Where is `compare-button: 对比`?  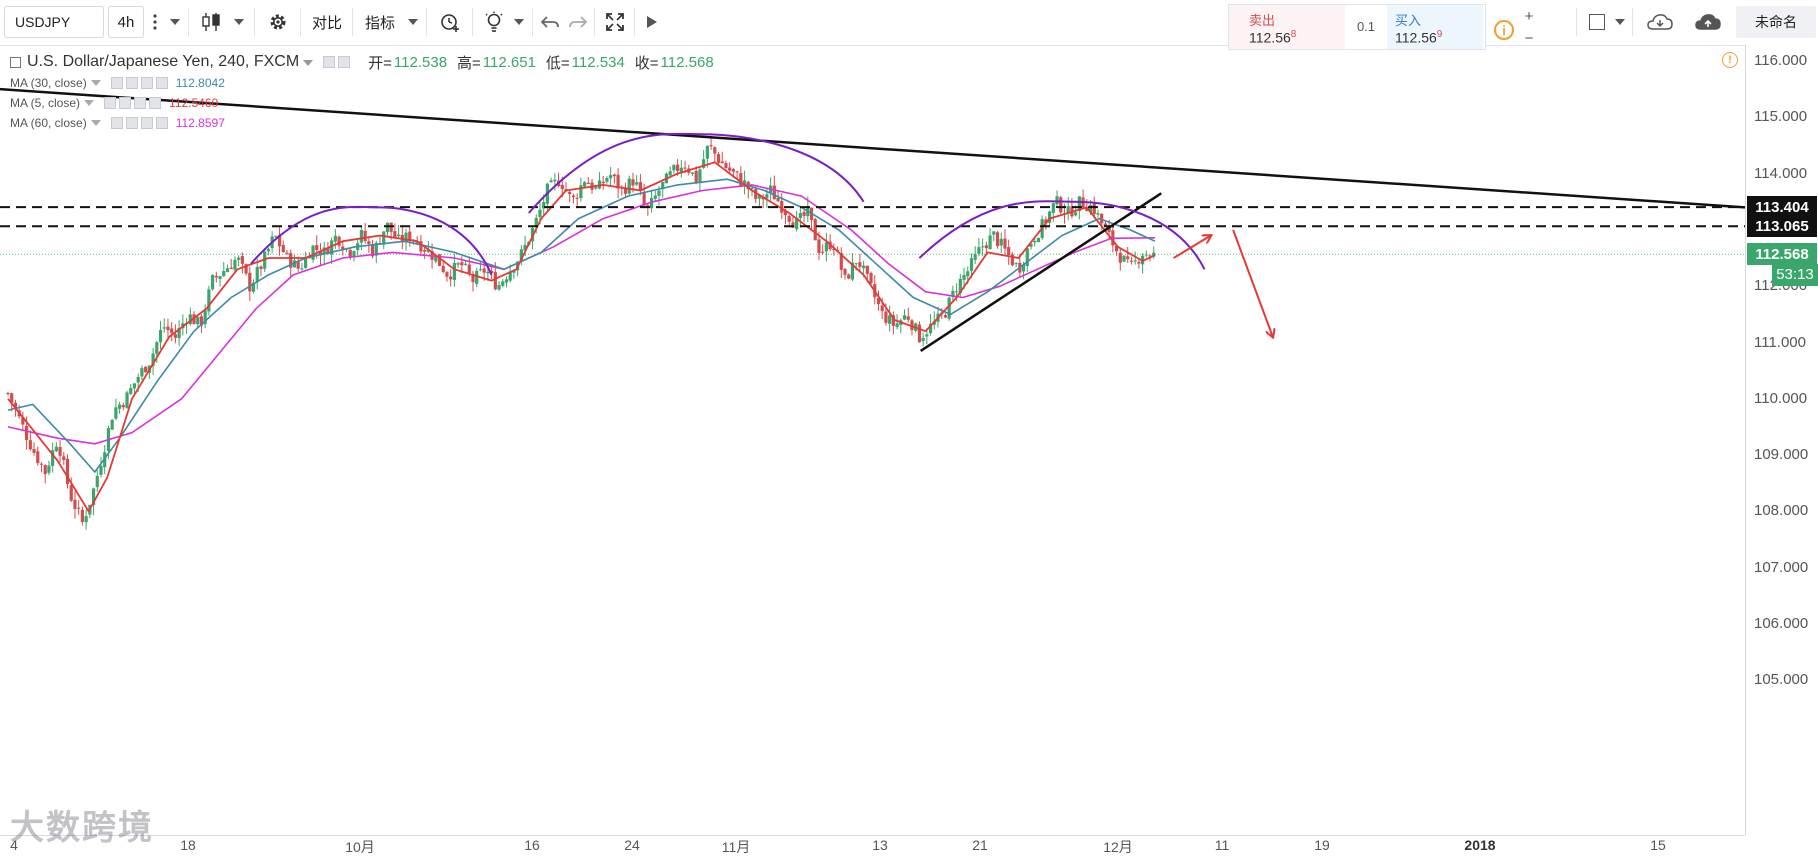
compare-button: 对比 is located at coordinates (327, 22).